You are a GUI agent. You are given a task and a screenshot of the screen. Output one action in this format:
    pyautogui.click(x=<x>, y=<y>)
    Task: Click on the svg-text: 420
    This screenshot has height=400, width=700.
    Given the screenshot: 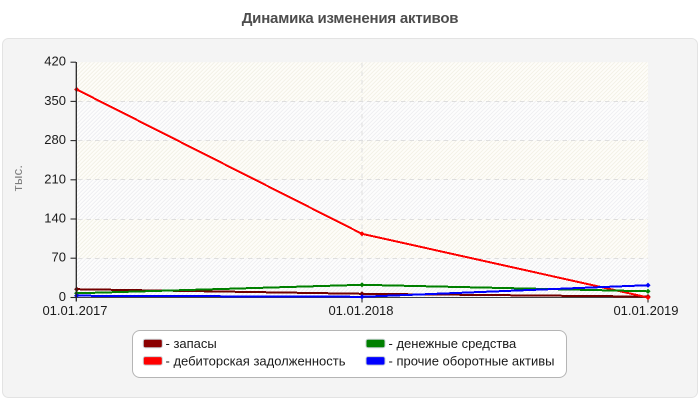 What is the action you would take?
    pyautogui.click(x=55, y=61)
    